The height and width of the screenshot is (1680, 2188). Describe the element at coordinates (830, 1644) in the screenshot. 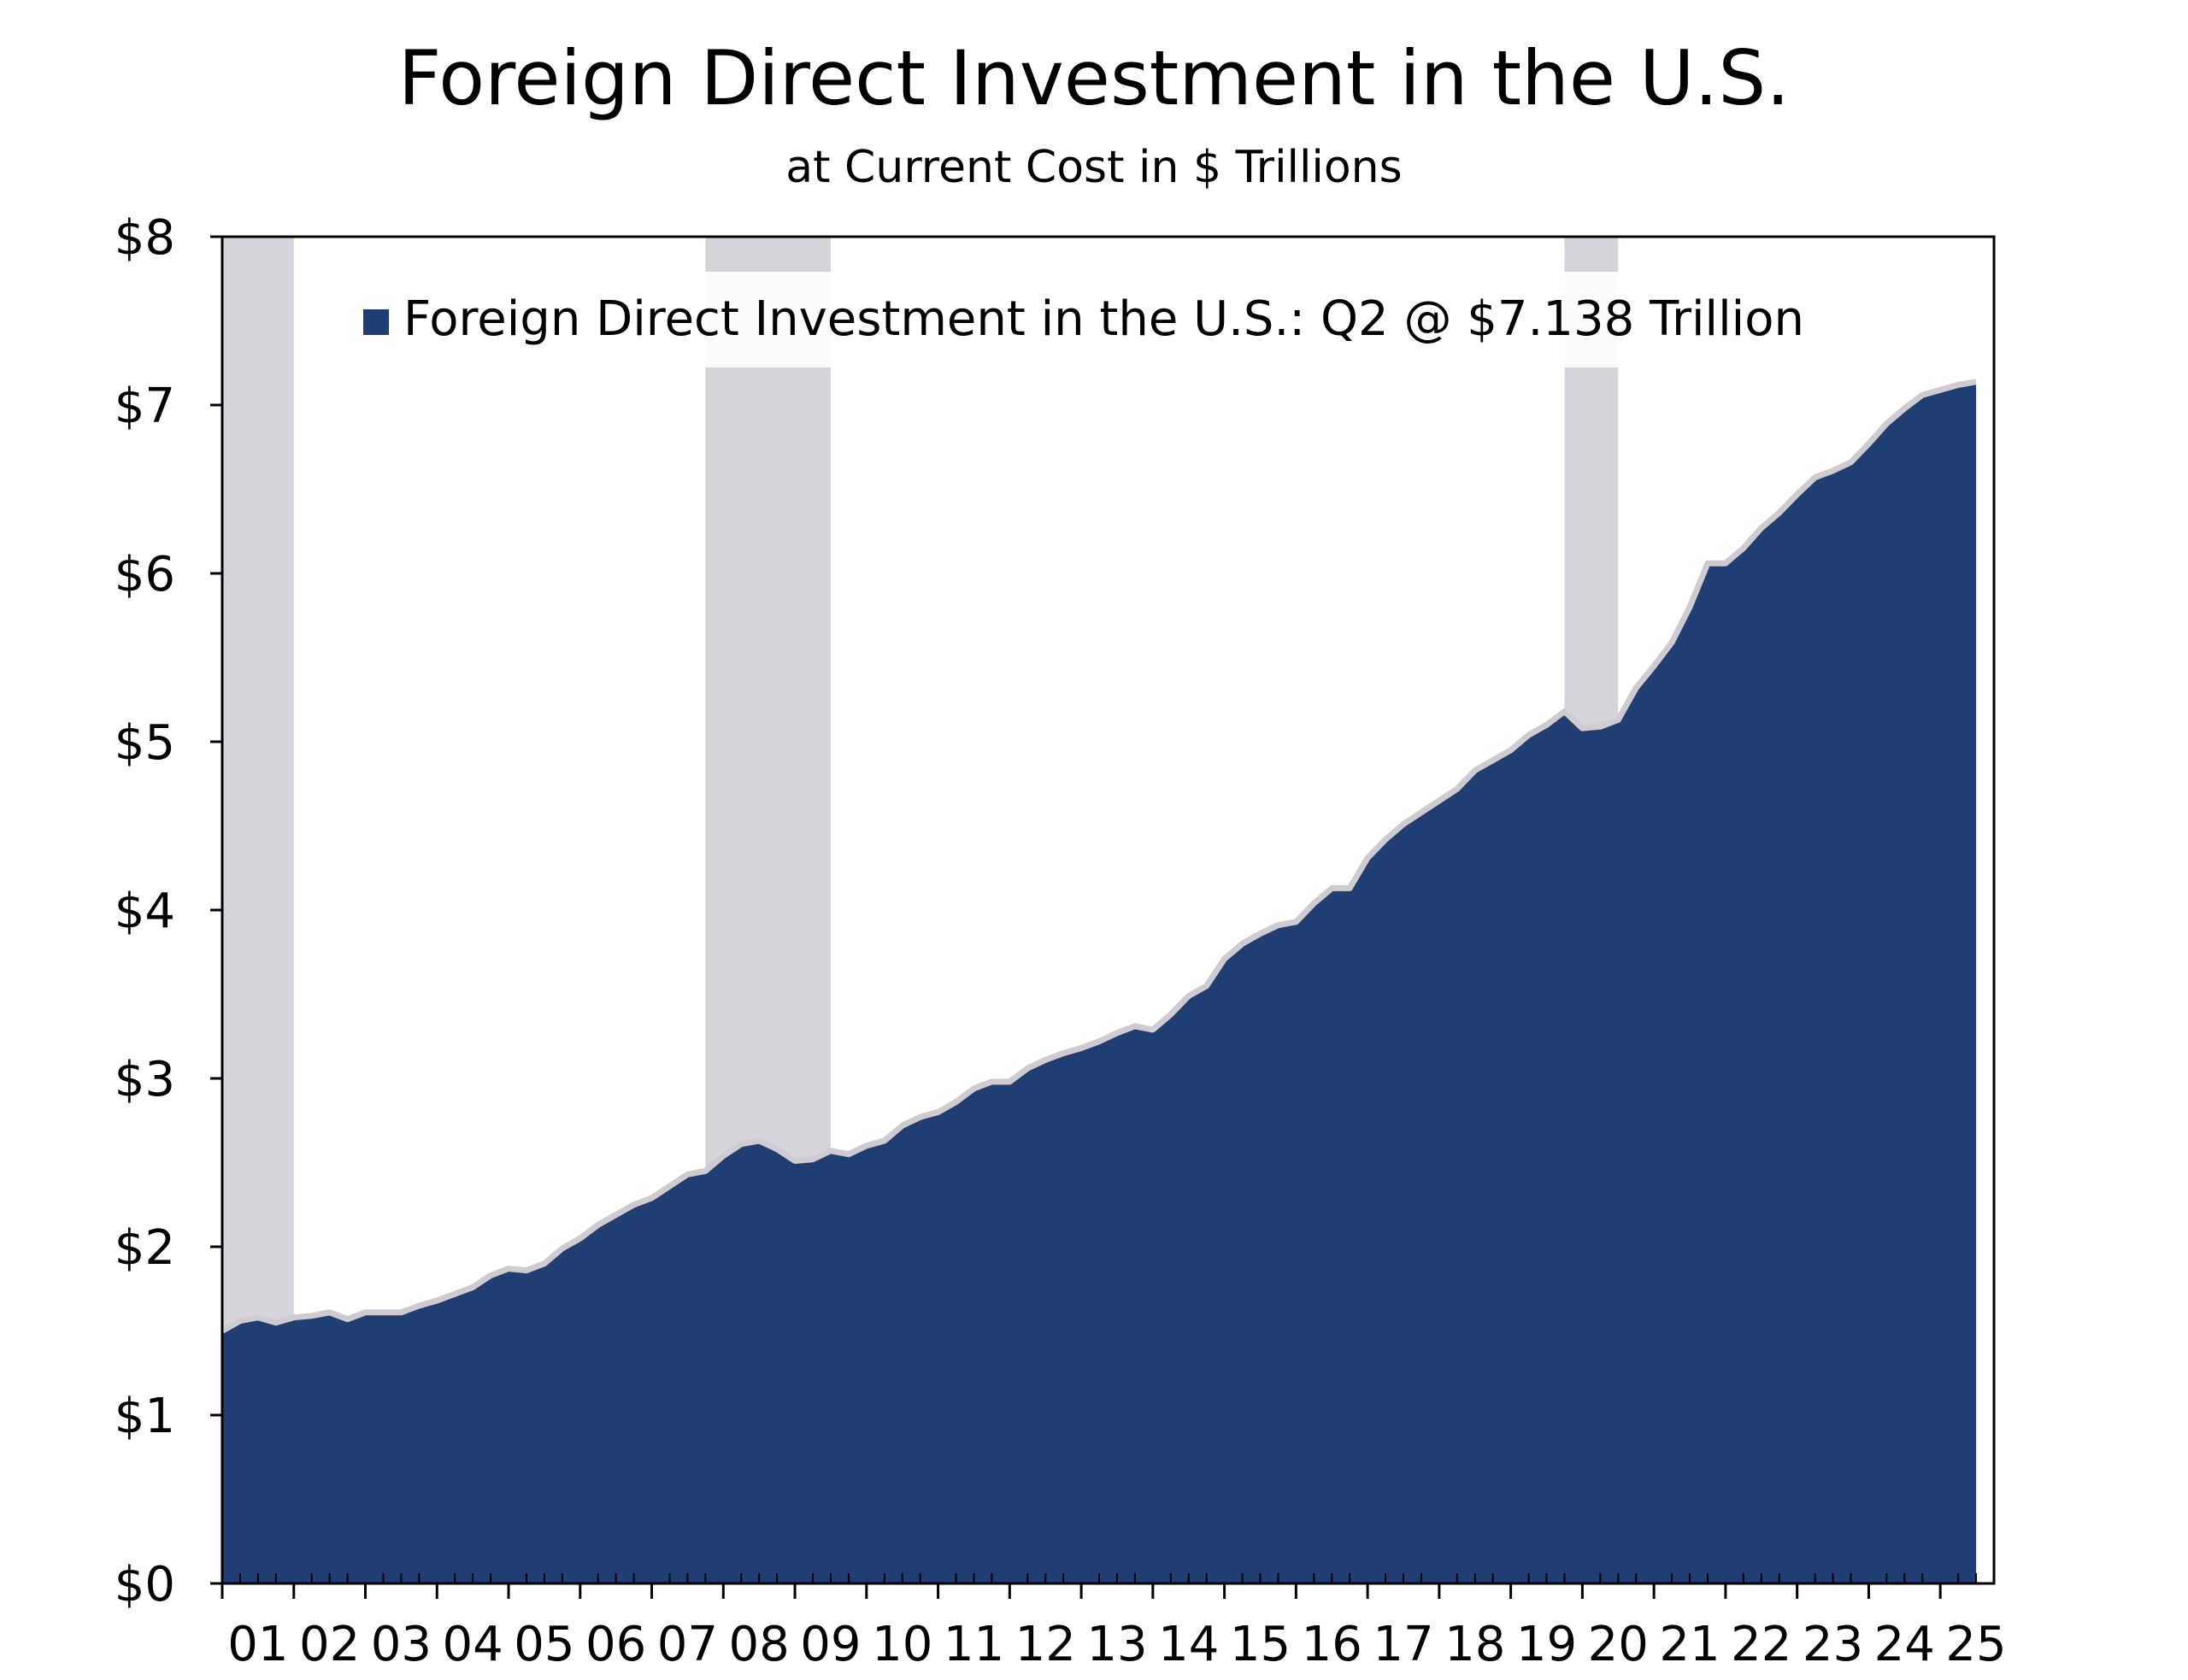

I see `x-tick-label: 09` at that location.